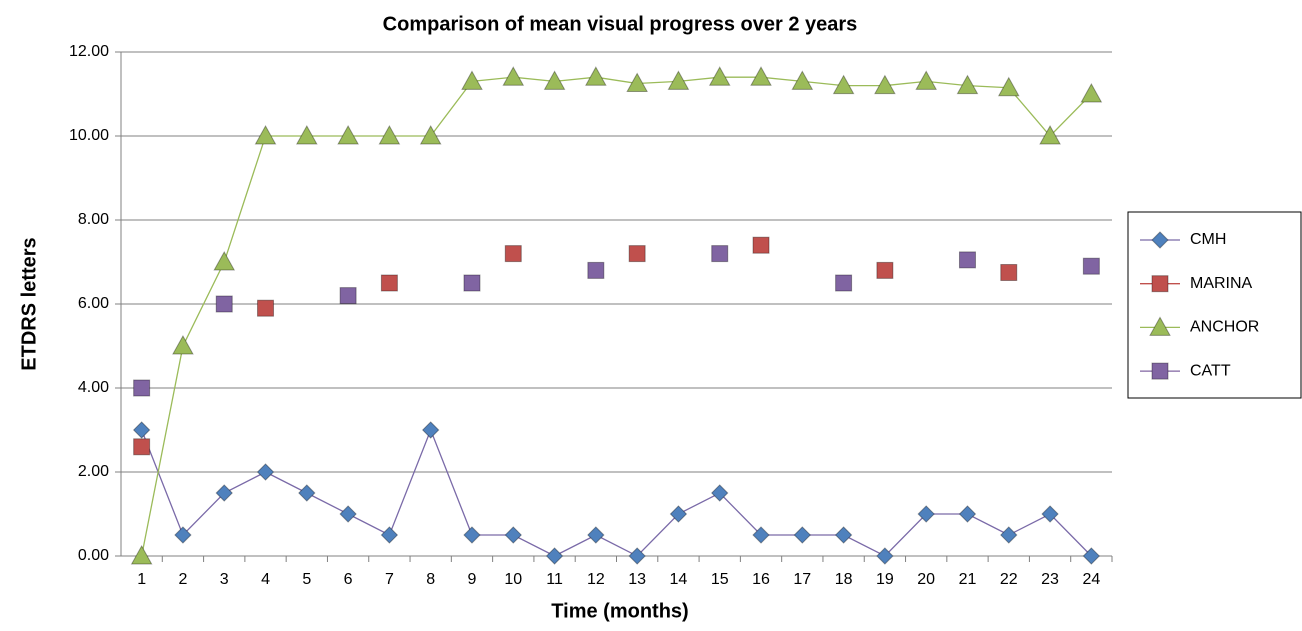 This screenshot has height=631, width=1302. Describe the element at coordinates (1208, 239) in the screenshot. I see `legend-label: CMH` at that location.